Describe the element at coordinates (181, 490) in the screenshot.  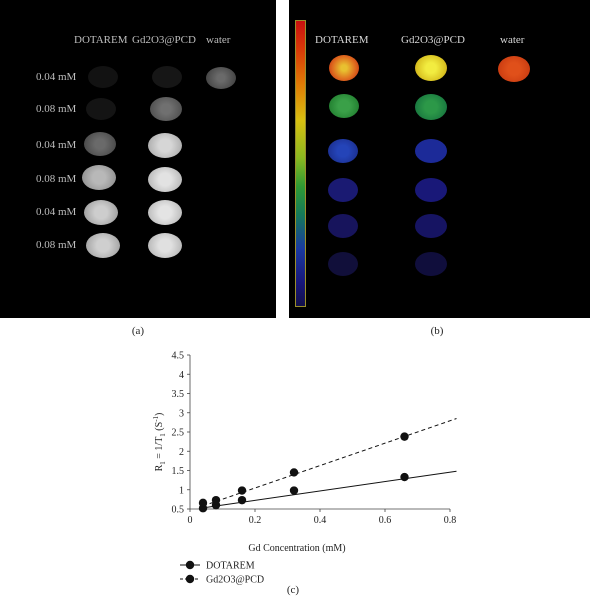
I see `y-tick-label: 1` at that location.